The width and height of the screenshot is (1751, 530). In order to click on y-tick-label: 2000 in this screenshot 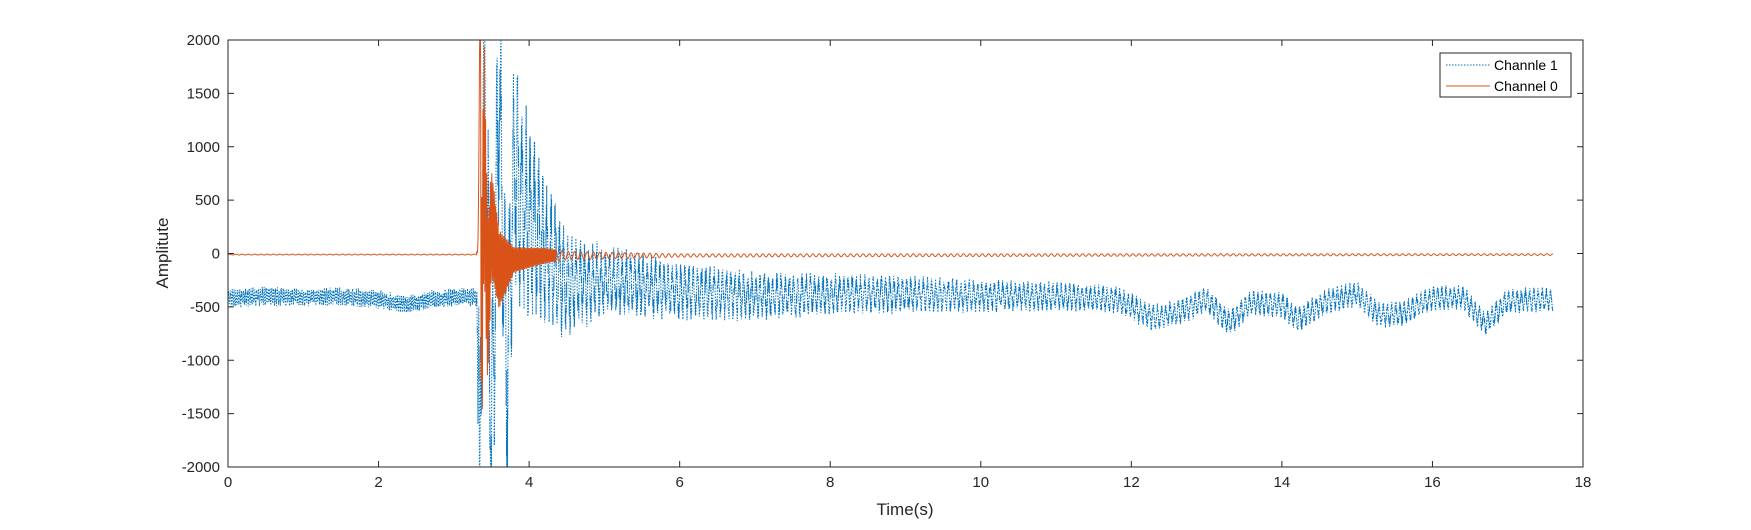, I will do `click(203, 40)`.